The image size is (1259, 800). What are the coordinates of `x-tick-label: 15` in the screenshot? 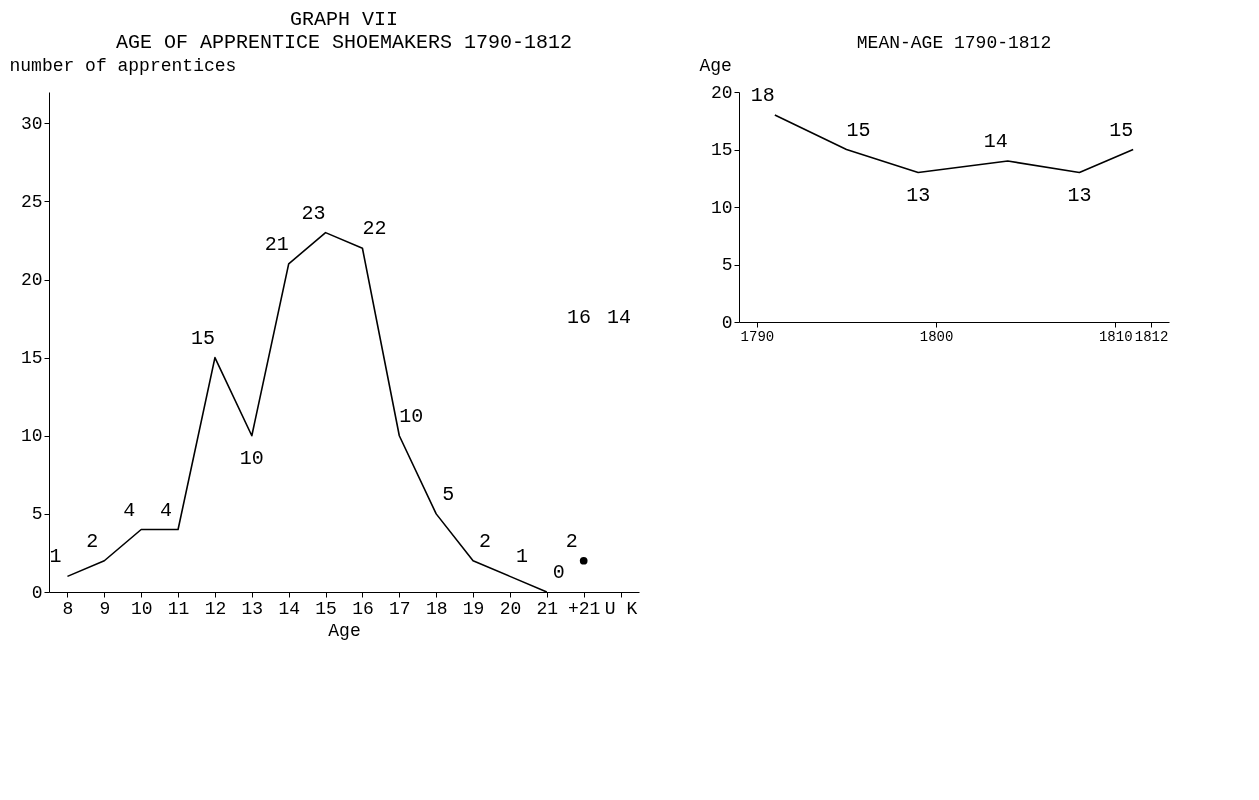 It's located at (326, 608).